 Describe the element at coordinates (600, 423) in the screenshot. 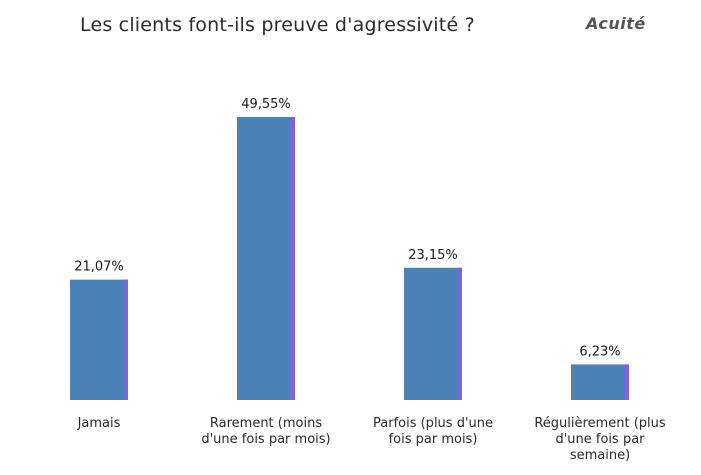

I see `category-label-line: Régulièrement (plus` at that location.